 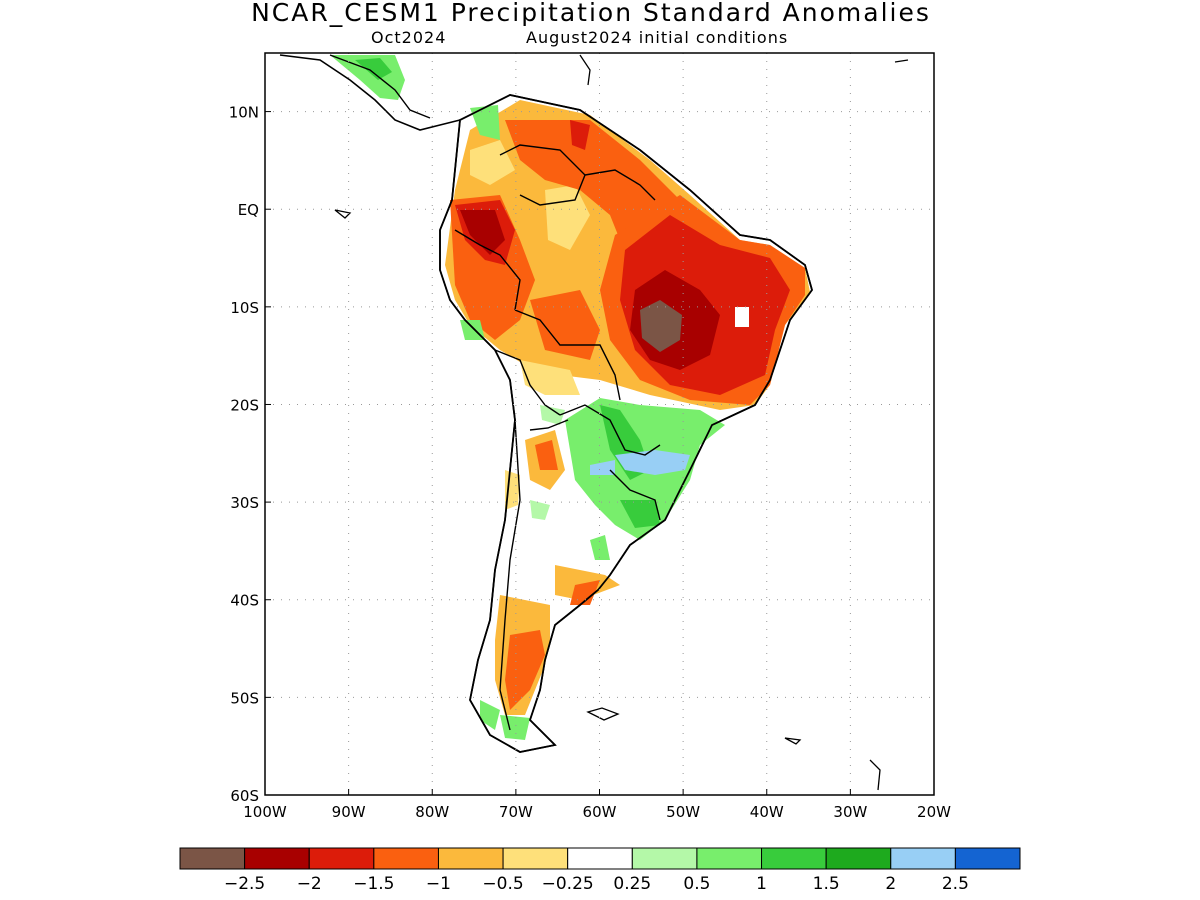 I want to click on colorbar-label: −1.5, so click(x=373, y=884).